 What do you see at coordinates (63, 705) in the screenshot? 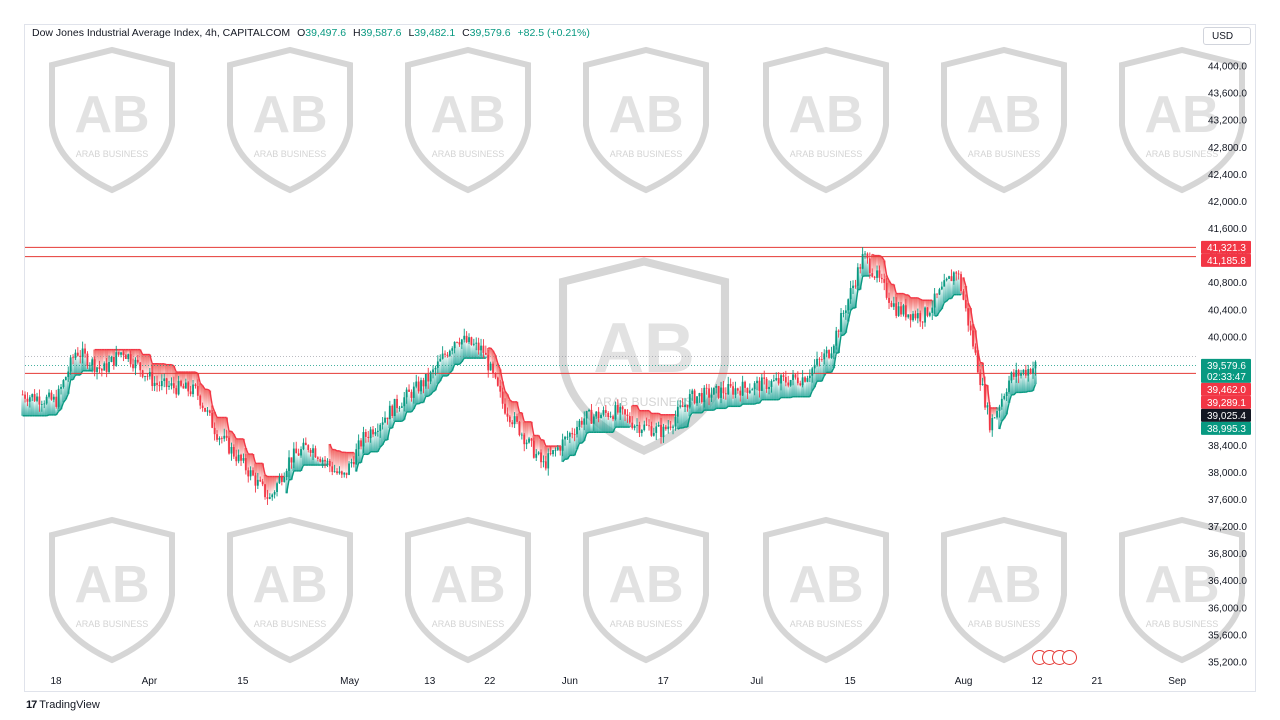
I see `tradingview-brand: 17 TradingView` at bounding box center [63, 705].